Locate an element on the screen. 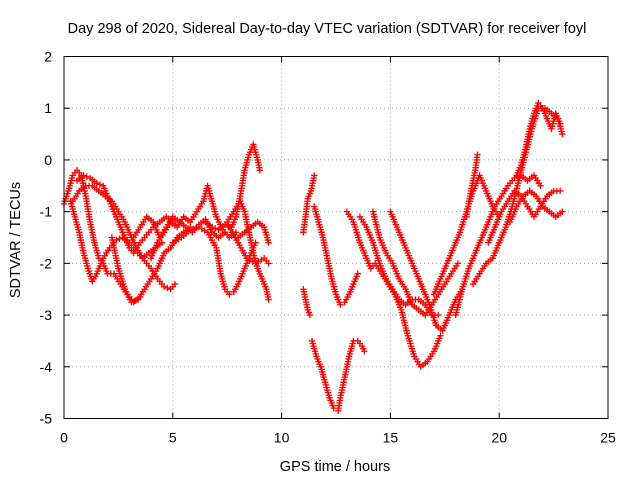 The height and width of the screenshot is (480, 640). y-tick-label: 2 is located at coordinates (48, 57).